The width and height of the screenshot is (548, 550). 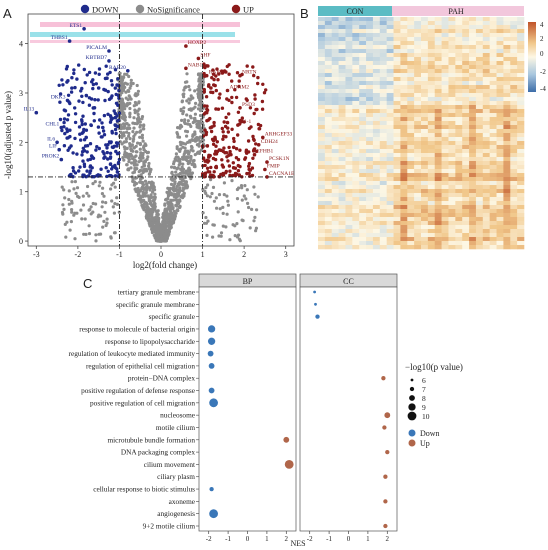 What do you see at coordinates (29, 110) in the screenshot?
I see `gene-label: IL13` at bounding box center [29, 110].